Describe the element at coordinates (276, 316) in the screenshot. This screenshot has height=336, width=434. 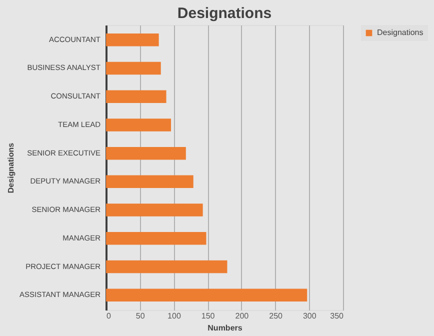
I see `x-tick-label: 250` at that location.